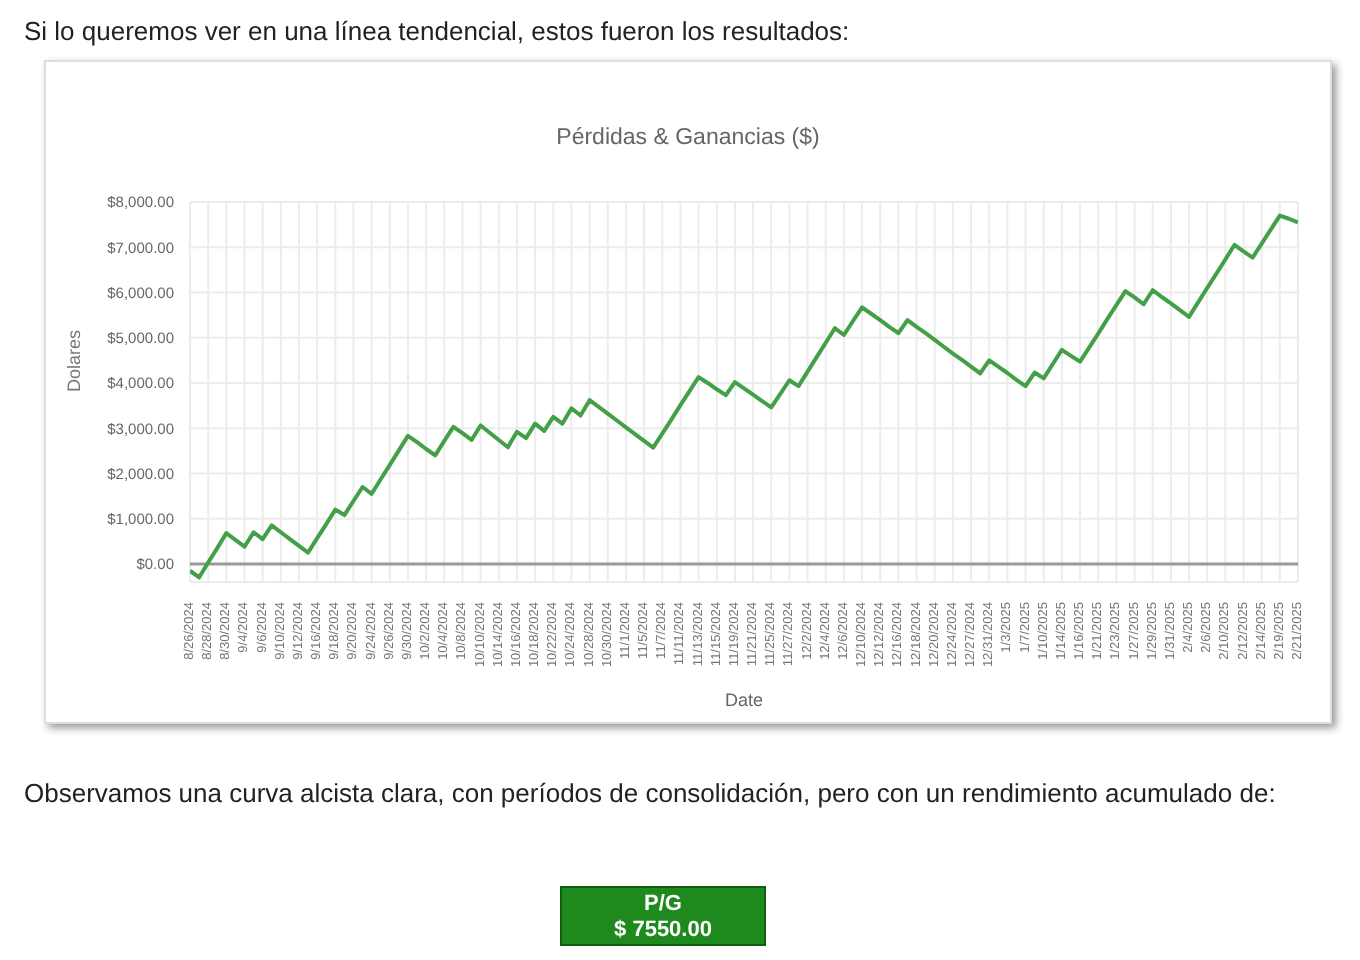 Image resolution: width=1360 pixels, height=960 pixels. Describe the element at coordinates (74, 360) in the screenshot. I see `y-axis-title: Dolares` at that location.